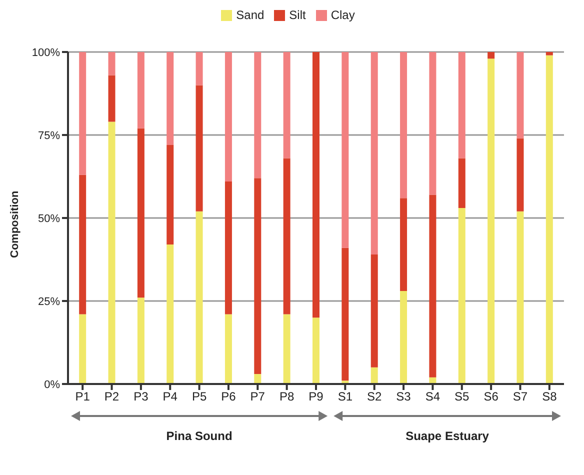  I want to click on text: Pina Sound, so click(199, 436).